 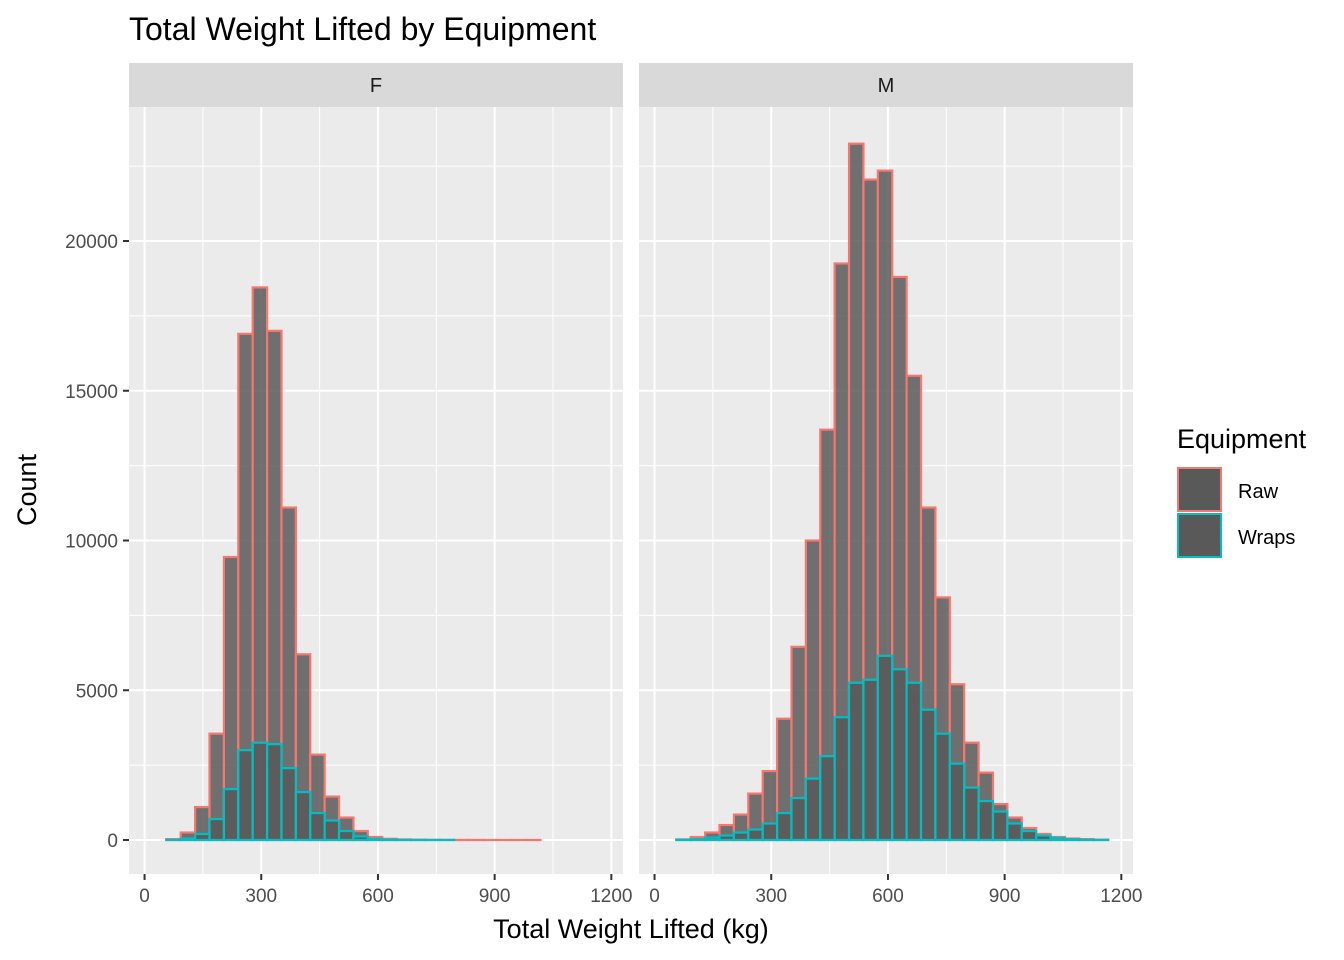 I want to click on x-axis-M: 0 300 600 900 1200, so click(x=895, y=890).